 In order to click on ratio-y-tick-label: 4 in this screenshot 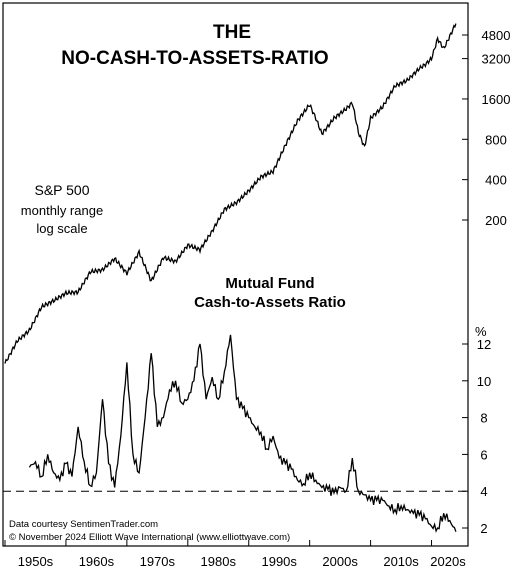, I will do `click(483, 491)`.